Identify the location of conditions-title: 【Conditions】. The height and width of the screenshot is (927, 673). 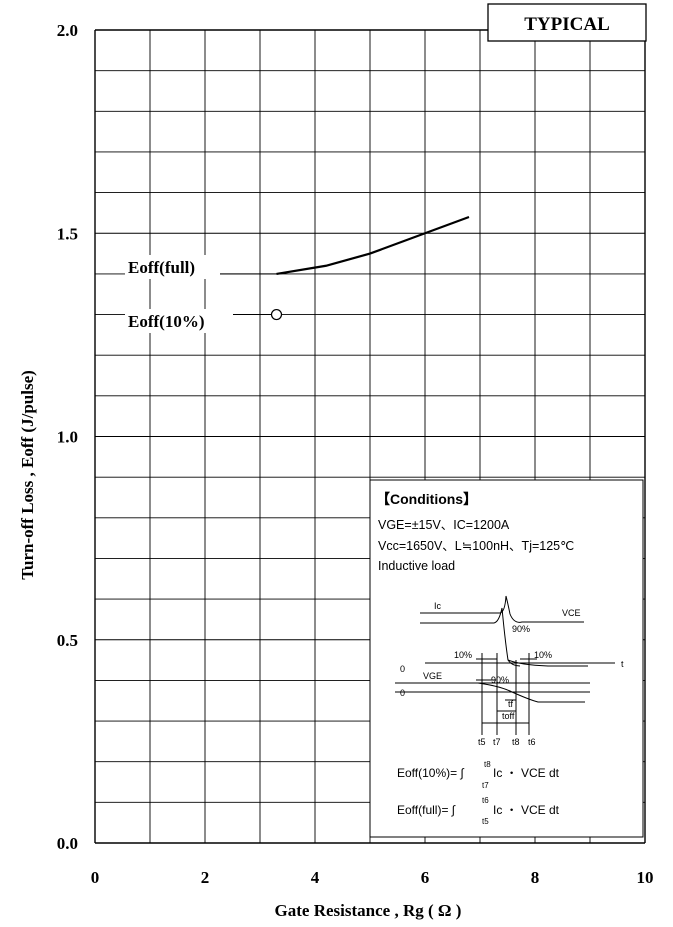
(426, 499).